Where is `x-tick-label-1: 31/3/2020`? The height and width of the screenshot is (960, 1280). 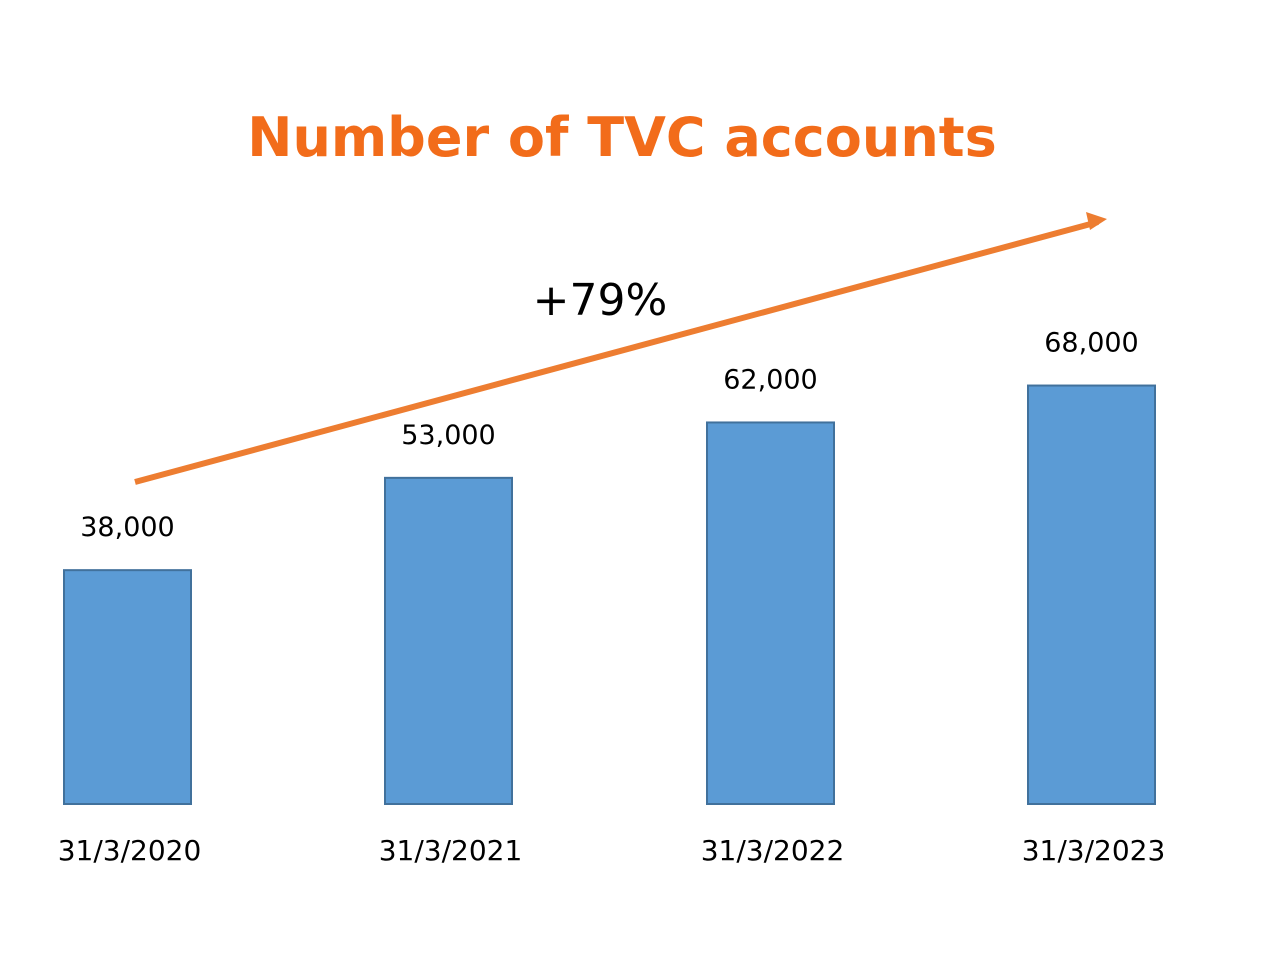
x-tick-label-1: 31/3/2020 is located at coordinates (130, 850).